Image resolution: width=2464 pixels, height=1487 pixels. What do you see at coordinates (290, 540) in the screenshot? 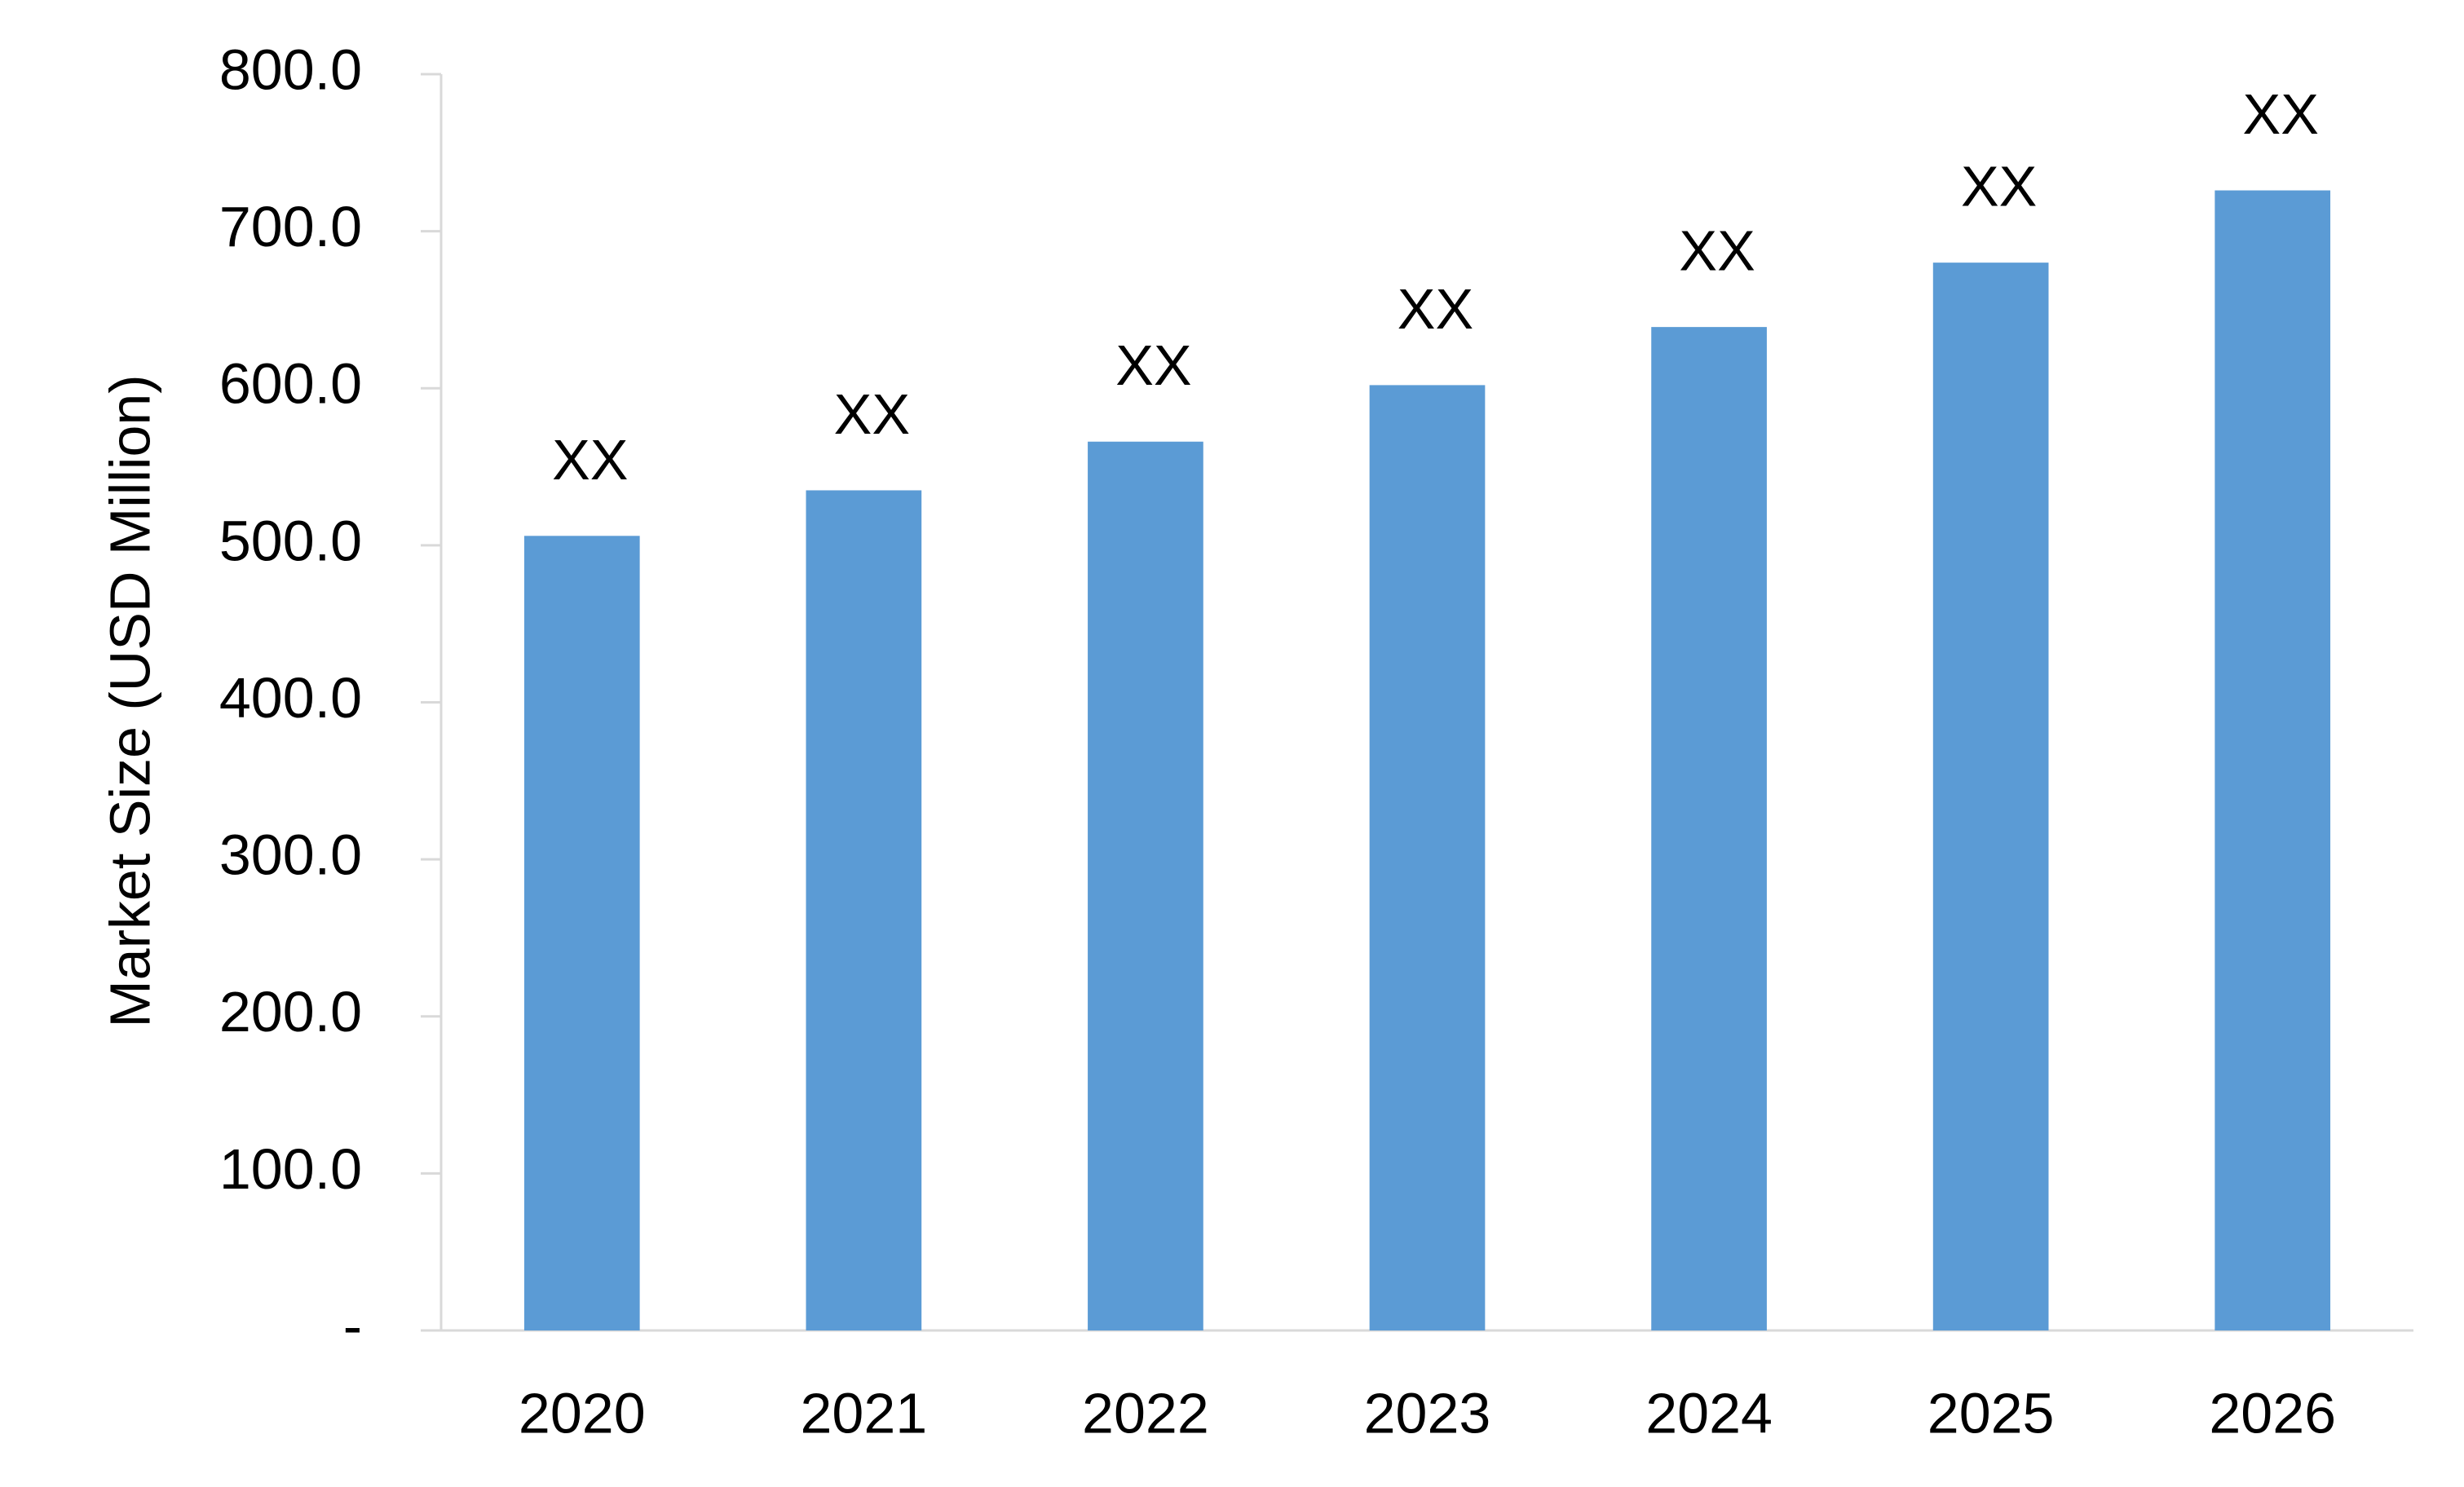
I see `y-tick-label: 500.0` at bounding box center [290, 540].